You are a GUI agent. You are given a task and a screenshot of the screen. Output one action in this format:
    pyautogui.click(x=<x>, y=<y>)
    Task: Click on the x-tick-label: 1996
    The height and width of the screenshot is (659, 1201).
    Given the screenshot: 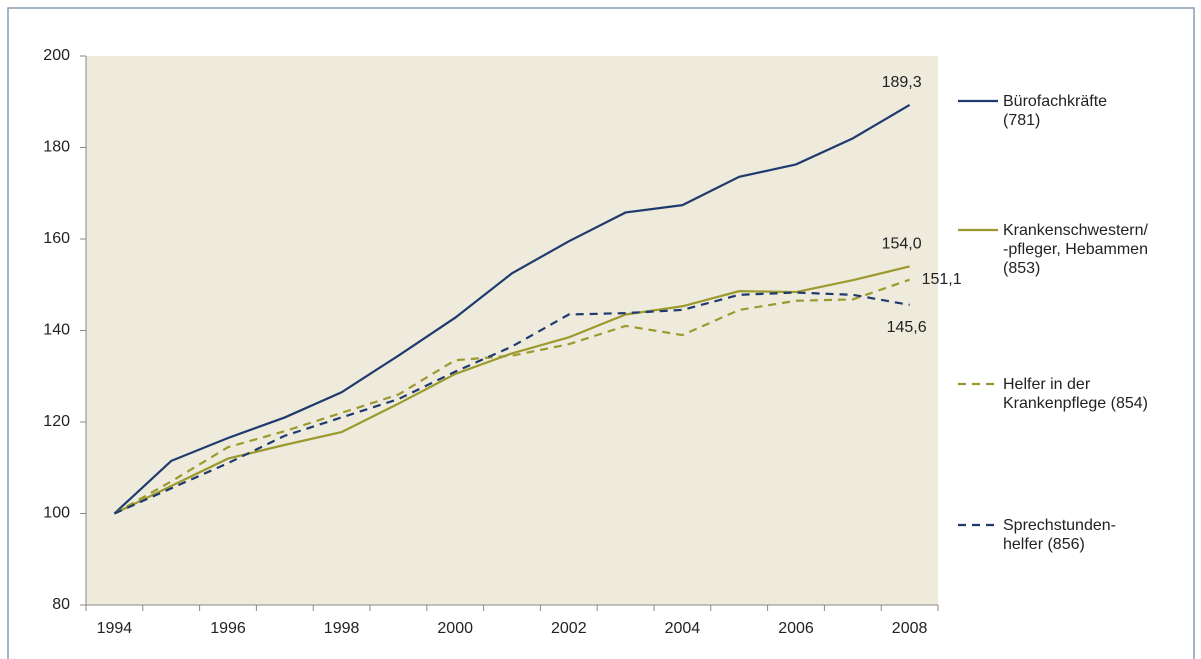 What is the action you would take?
    pyautogui.click(x=228, y=628)
    